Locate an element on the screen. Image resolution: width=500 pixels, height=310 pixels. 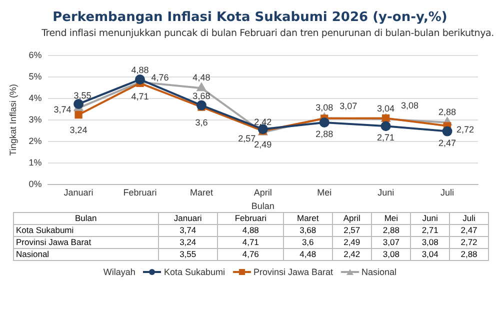
text: 4,48 is located at coordinates (308, 254).